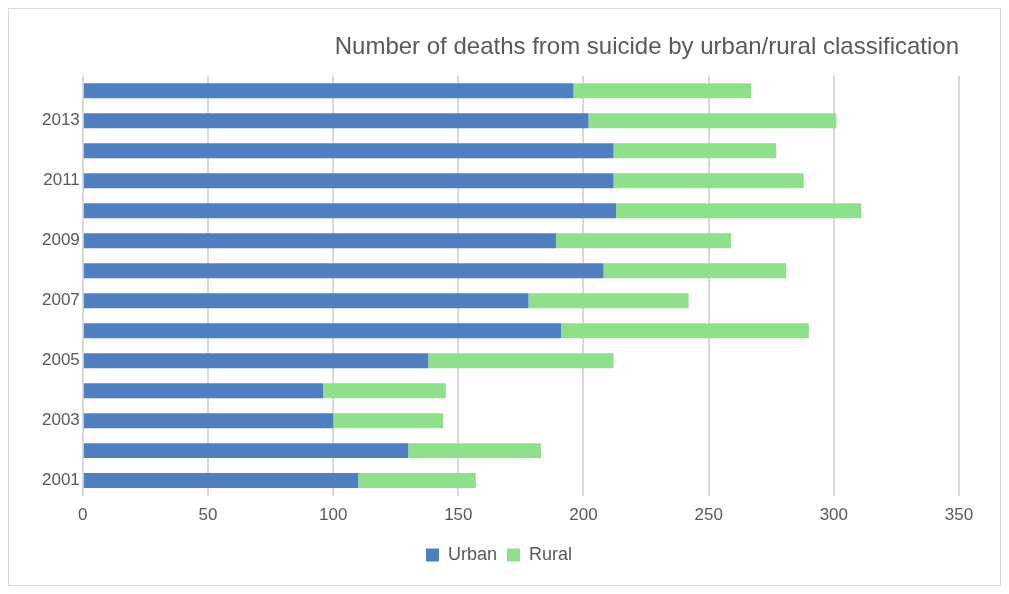 Image resolution: width=1009 pixels, height=594 pixels. What do you see at coordinates (61, 180) in the screenshot?
I see `y-tick-label: 2011` at bounding box center [61, 180].